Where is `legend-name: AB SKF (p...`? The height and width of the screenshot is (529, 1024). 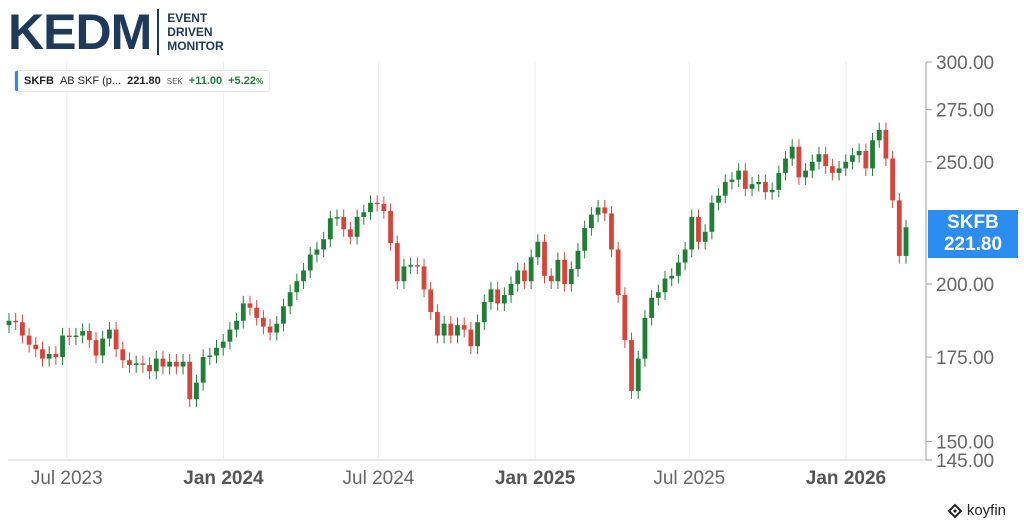 legend-name: AB SKF (p... is located at coordinates (90, 81).